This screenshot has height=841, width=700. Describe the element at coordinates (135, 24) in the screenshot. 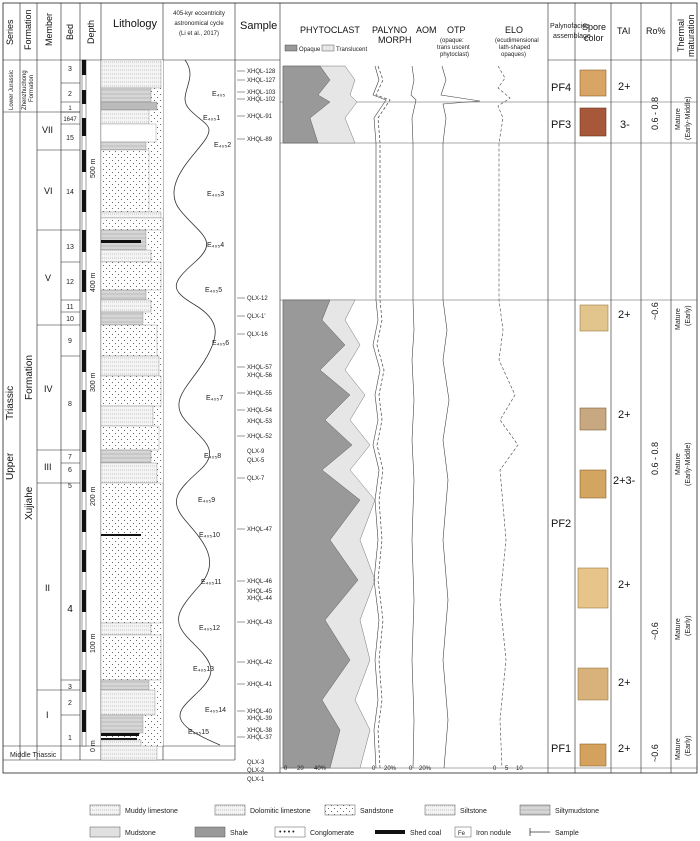

I see `header-lithology: Lithology` at that location.